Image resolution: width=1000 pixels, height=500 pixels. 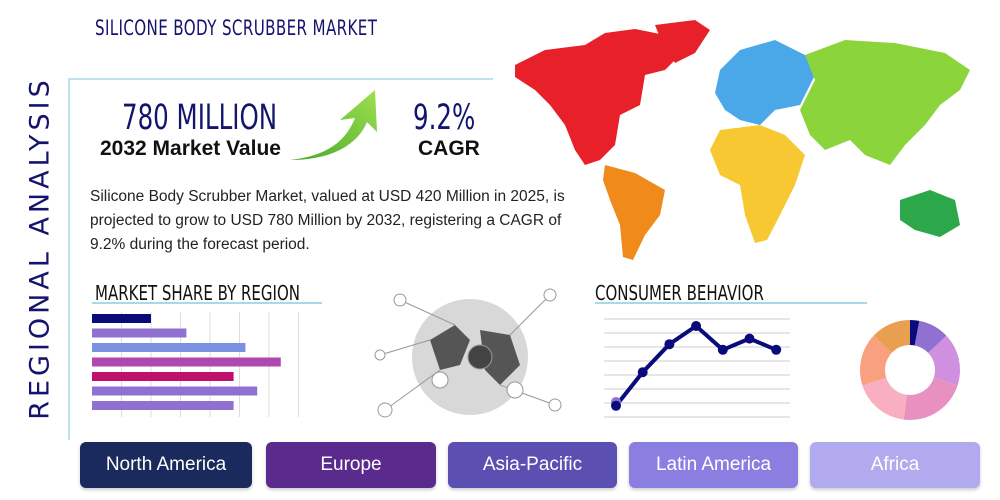 What do you see at coordinates (930, 213) in the screenshot?
I see `oceania` at bounding box center [930, 213].